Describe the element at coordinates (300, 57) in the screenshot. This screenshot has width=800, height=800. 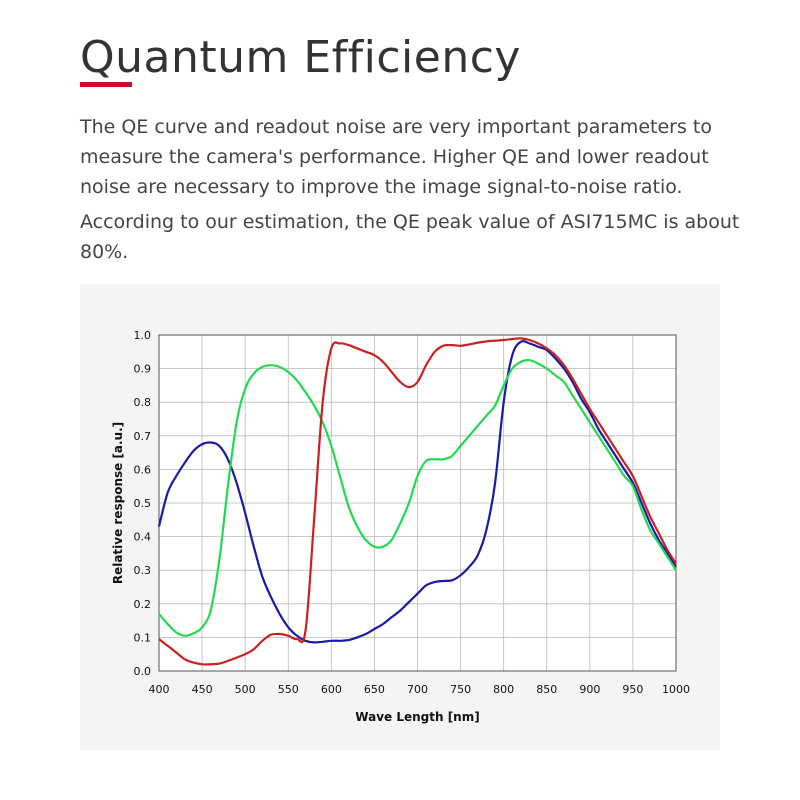
I see `page-title: Quantum Efficiency` at that location.